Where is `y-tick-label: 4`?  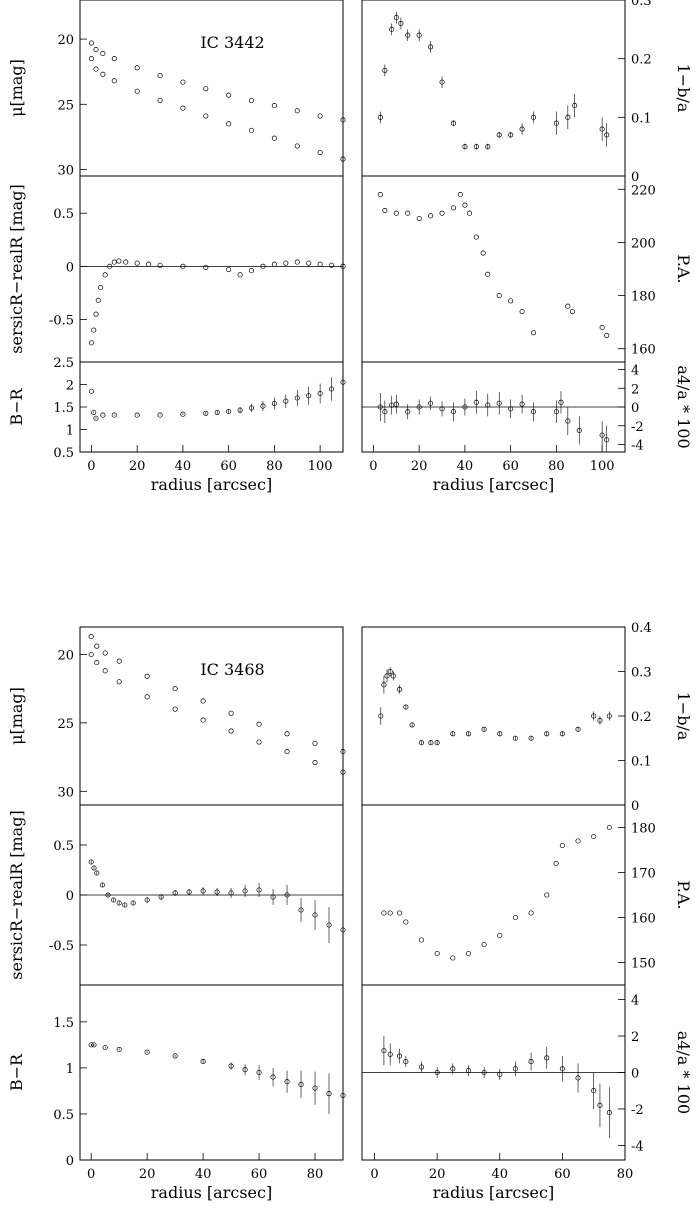
y-tick-label: 4 is located at coordinates (635, 371).